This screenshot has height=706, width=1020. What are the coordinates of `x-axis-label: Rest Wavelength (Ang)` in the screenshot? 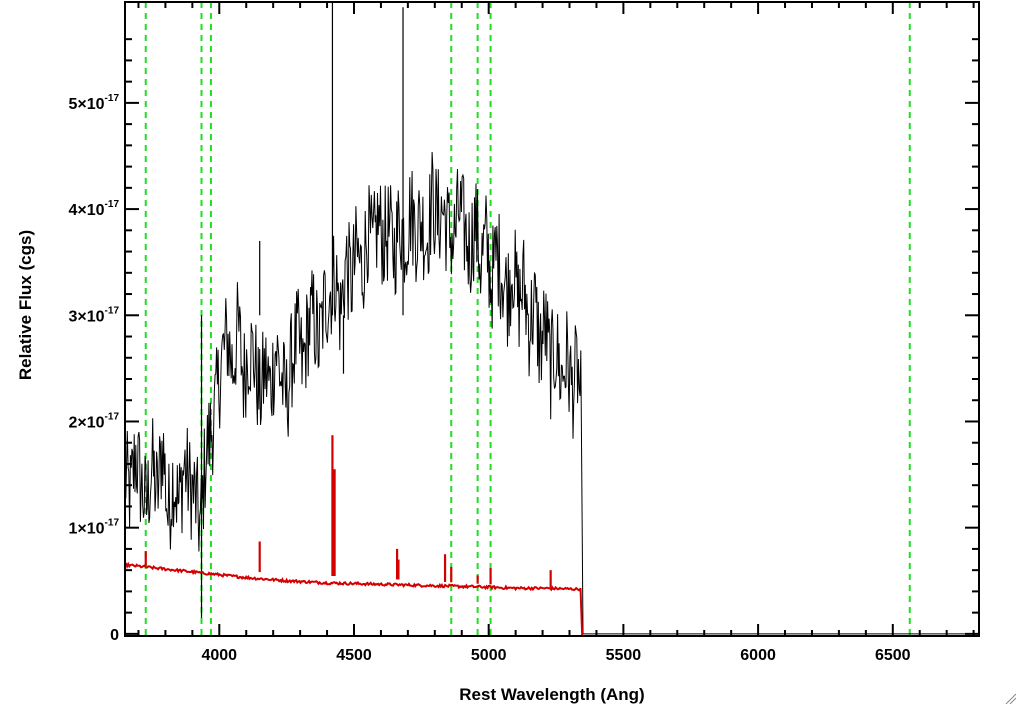 It's located at (551, 694).